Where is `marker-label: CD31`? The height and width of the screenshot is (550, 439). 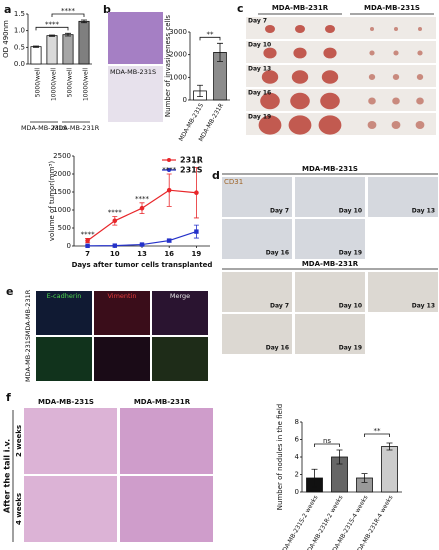 marker-label: CD31 is located at coordinates (233, 182).